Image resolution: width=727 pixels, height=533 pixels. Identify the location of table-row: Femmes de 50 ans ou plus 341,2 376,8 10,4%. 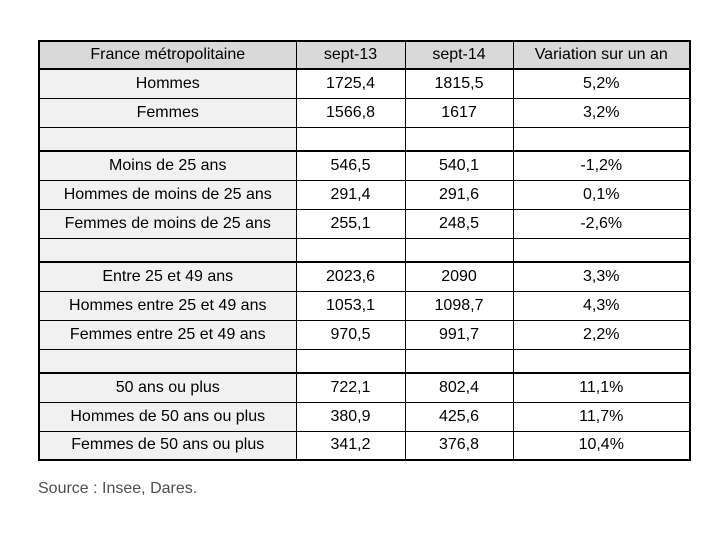
(364, 445).